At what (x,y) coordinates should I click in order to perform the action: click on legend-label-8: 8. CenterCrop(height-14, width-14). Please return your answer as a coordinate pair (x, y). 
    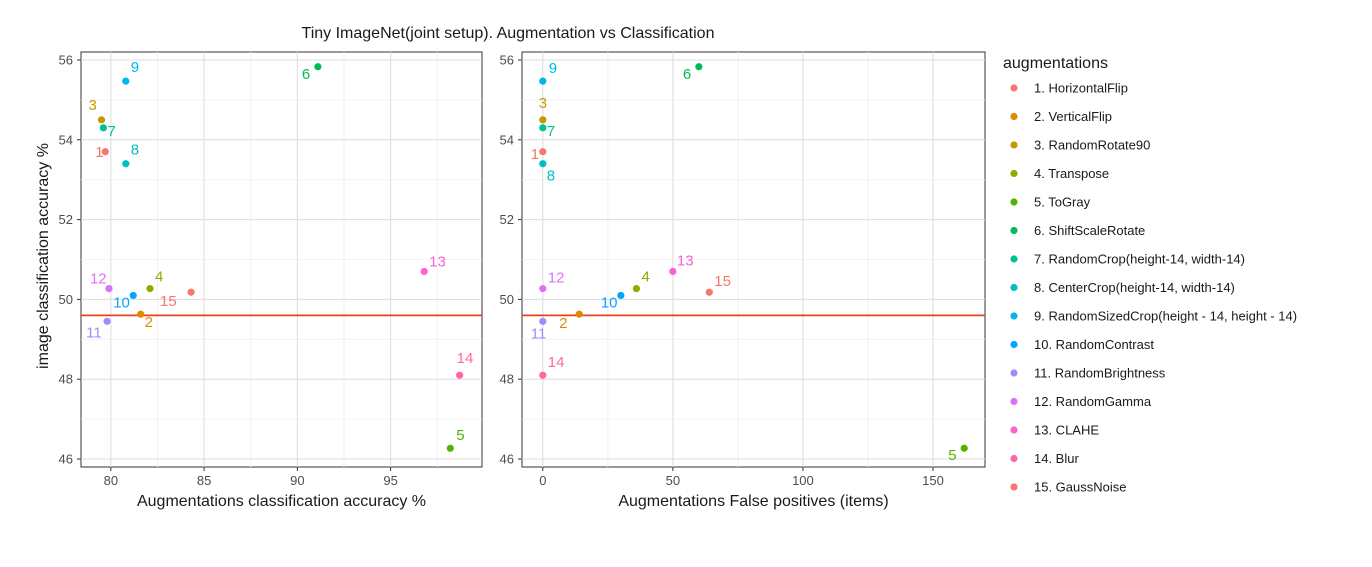
    Looking at the image, I should click on (1134, 287).